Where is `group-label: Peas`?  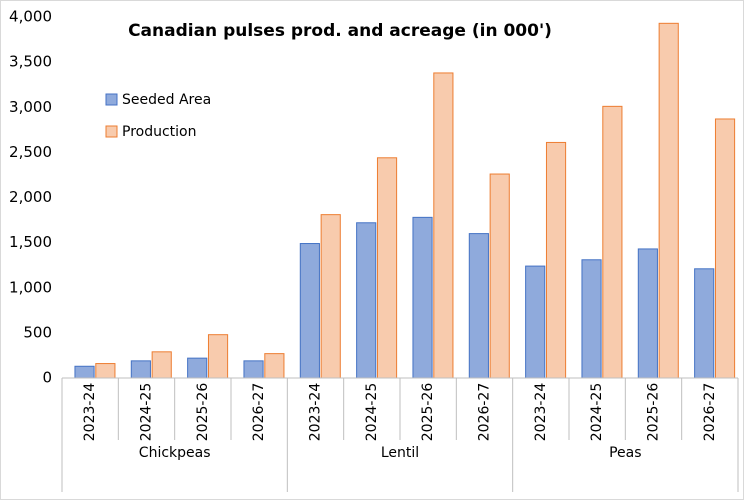 group-label: Peas is located at coordinates (625, 453).